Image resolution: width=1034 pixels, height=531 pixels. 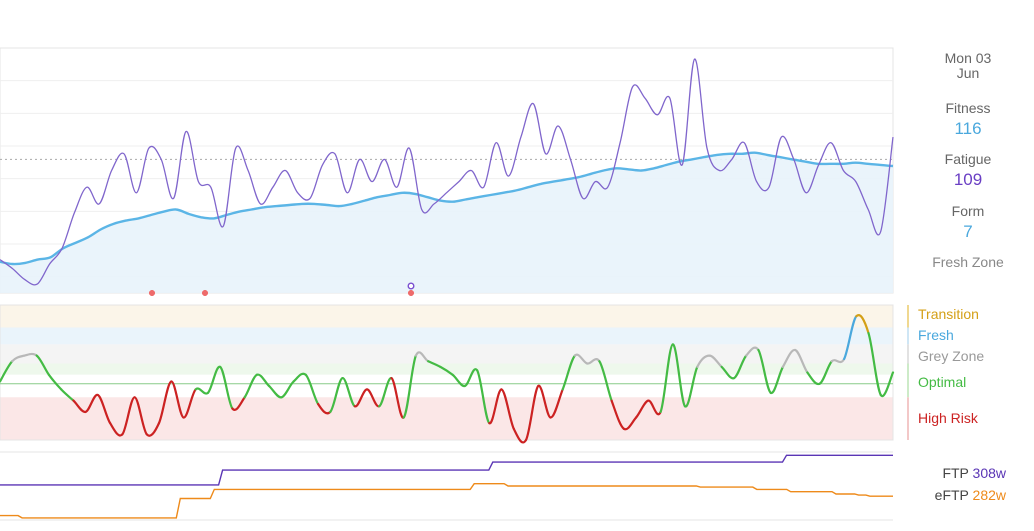 What do you see at coordinates (968, 179) in the screenshot?
I see `fatigue-value: 109` at bounding box center [968, 179].